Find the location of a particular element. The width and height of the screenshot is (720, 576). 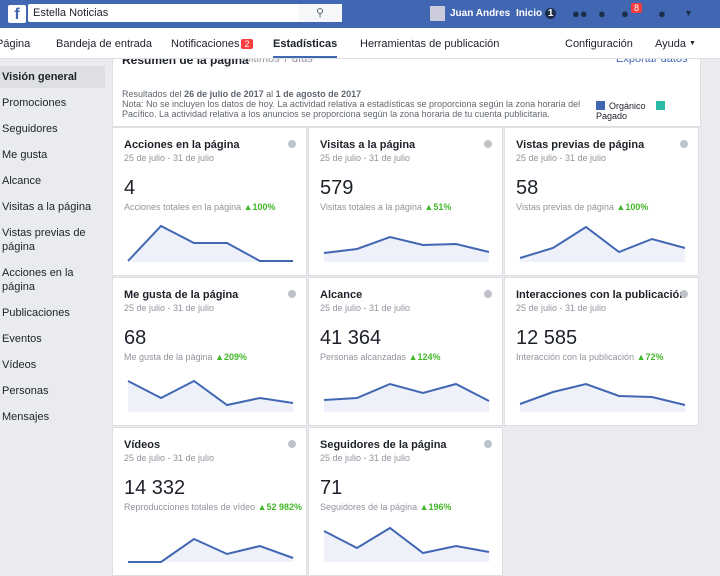

menu-arrow: ▼ is located at coordinates (688, 13).